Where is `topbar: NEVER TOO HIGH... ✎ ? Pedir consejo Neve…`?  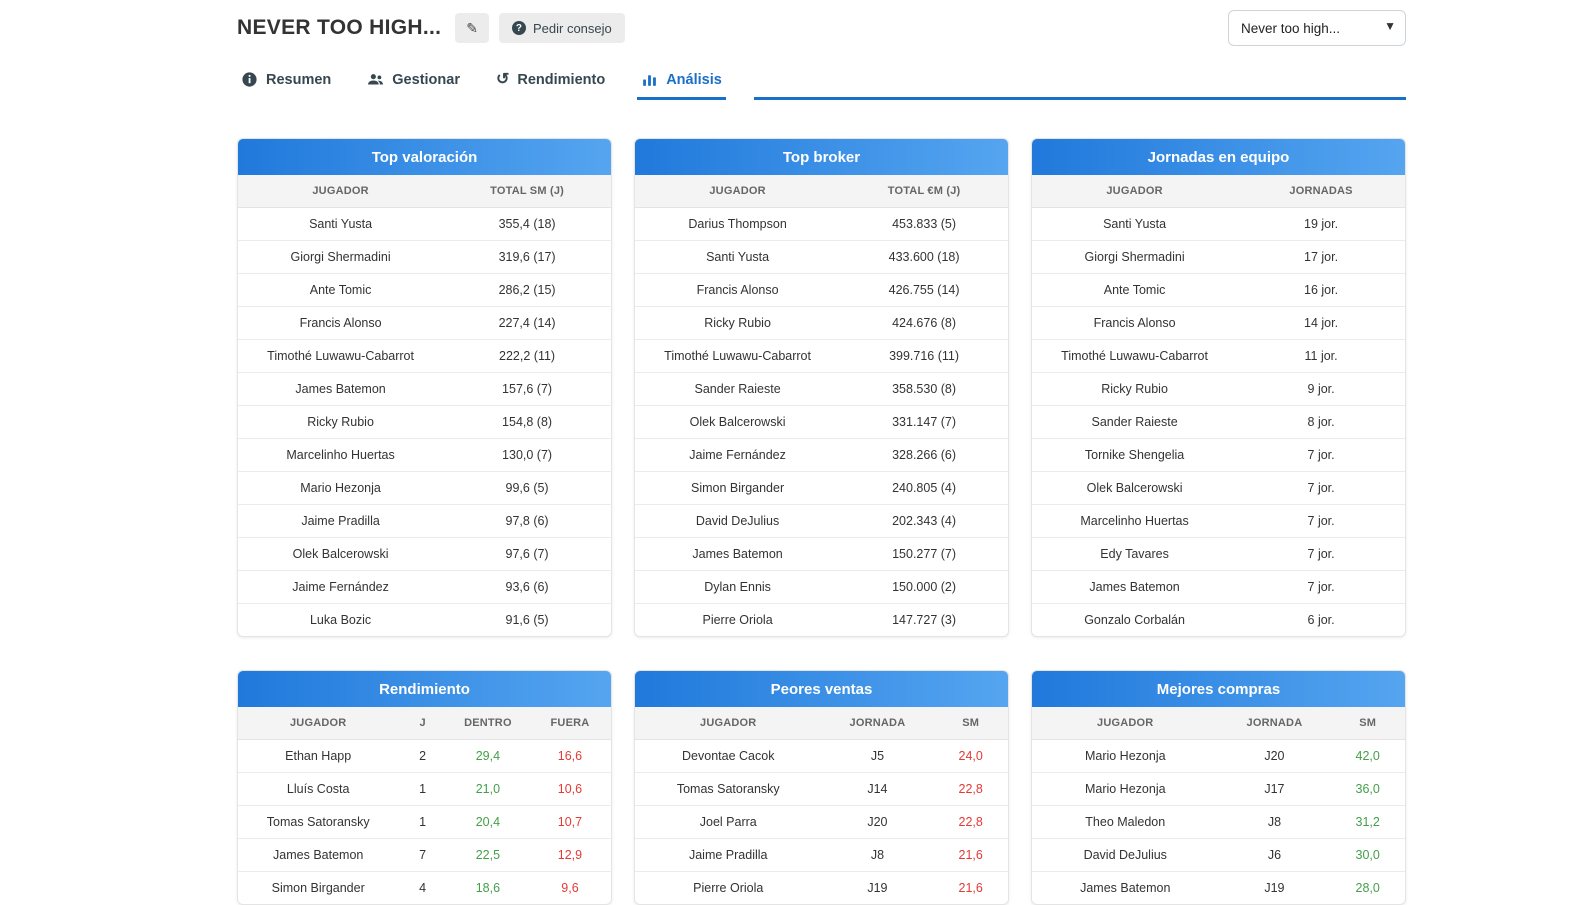
topbar: NEVER TOO HIGH... ✎ ? Pedir consejo Neve… is located at coordinates (821, 23).